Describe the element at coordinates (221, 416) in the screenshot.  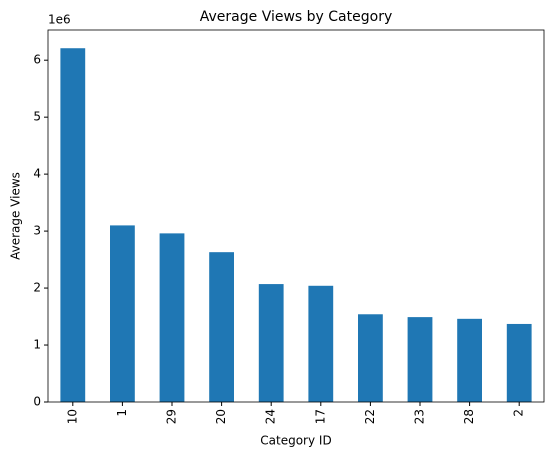
I see `x-tick-label: 20` at that location.